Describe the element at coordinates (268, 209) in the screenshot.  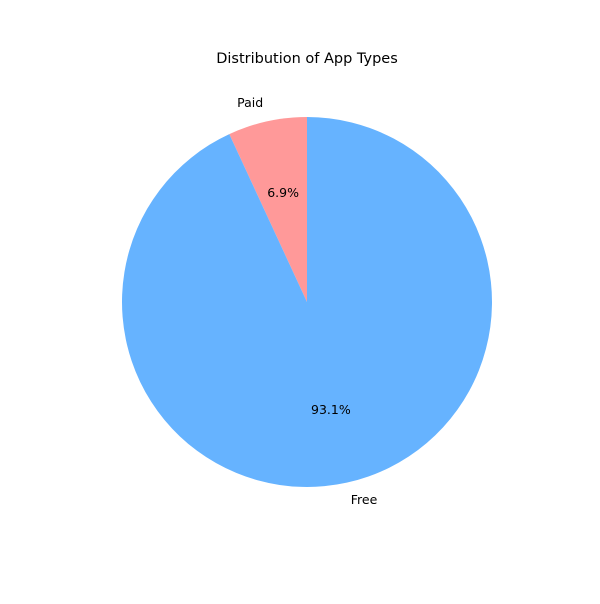
I see `pie-slice-paid` at that location.